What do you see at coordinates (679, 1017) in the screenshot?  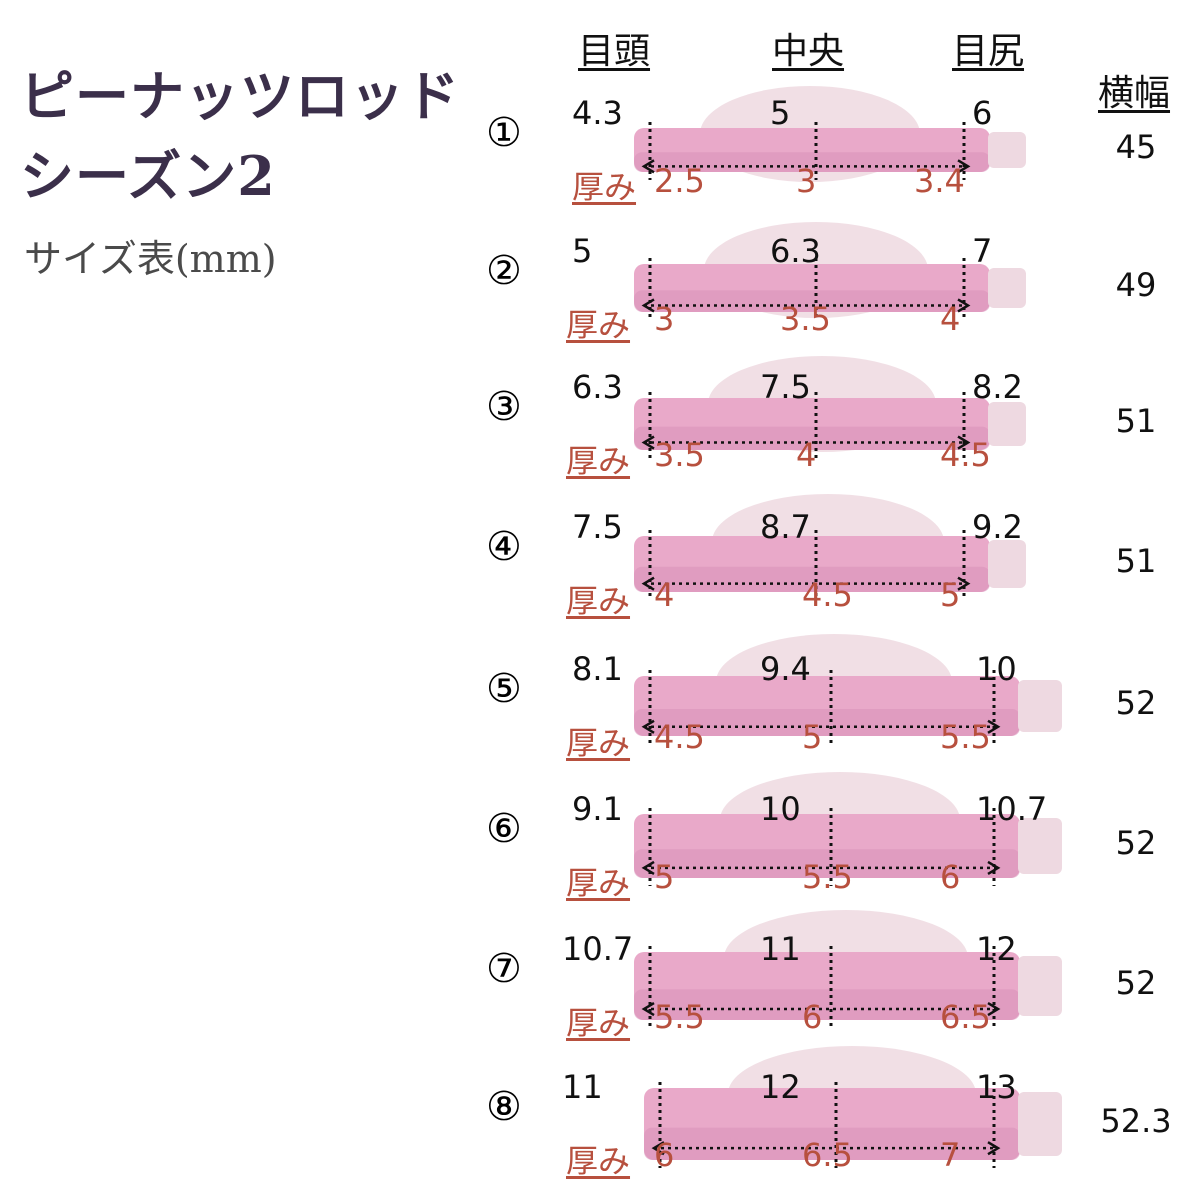 I see `thickness-inner: 5.5` at bounding box center [679, 1017].